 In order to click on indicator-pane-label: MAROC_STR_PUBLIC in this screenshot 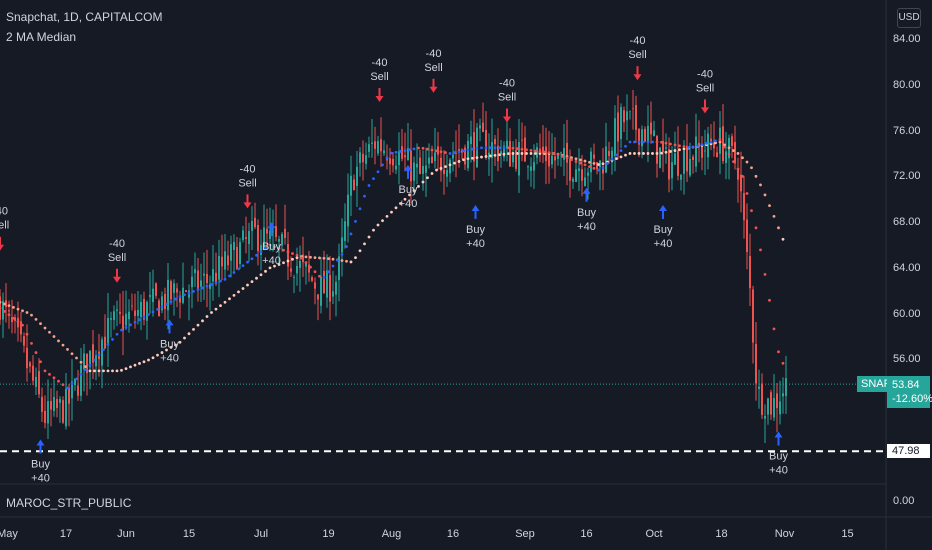, I will do `click(69, 503)`.